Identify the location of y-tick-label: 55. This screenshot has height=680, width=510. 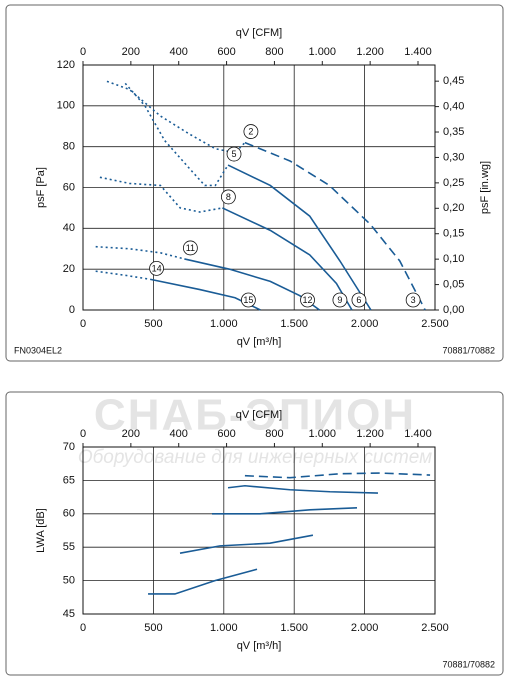
(69, 547).